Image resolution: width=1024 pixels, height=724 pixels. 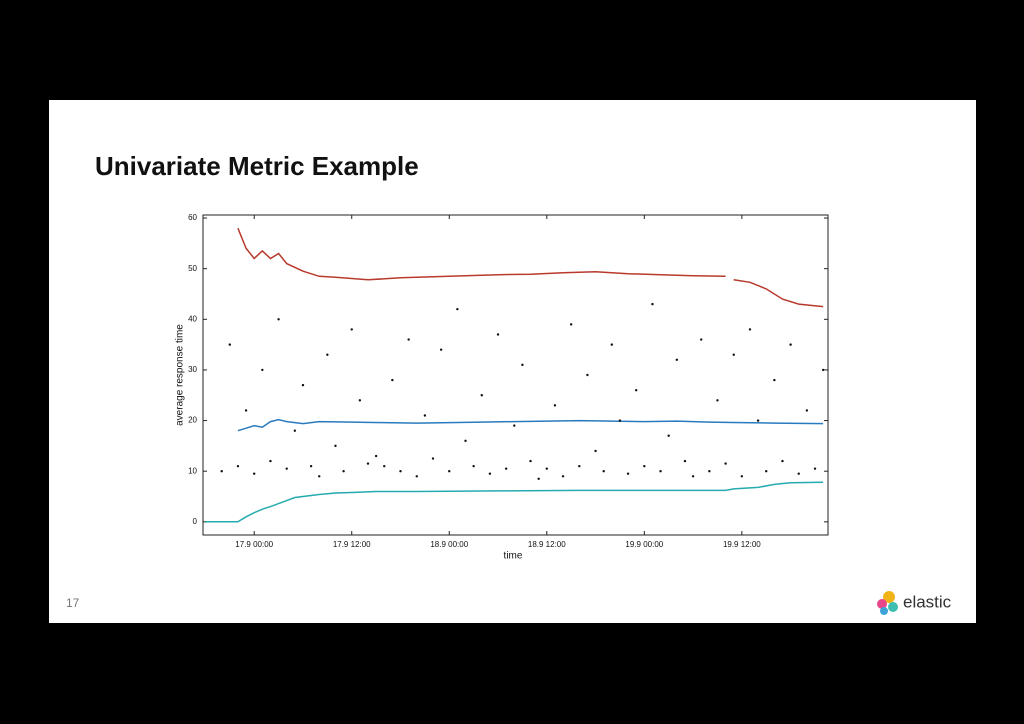 I want to click on page-number: 17, so click(x=73, y=603).